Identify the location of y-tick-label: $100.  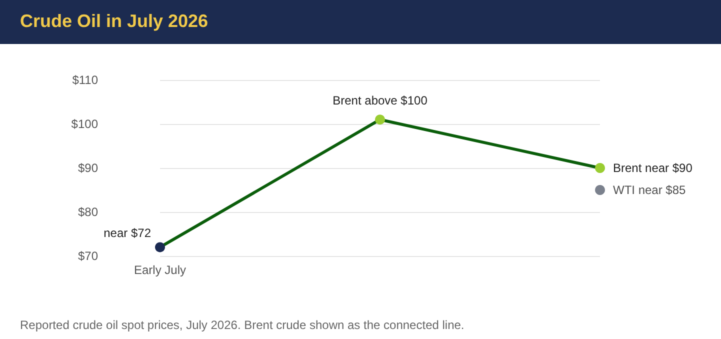
(84, 124).